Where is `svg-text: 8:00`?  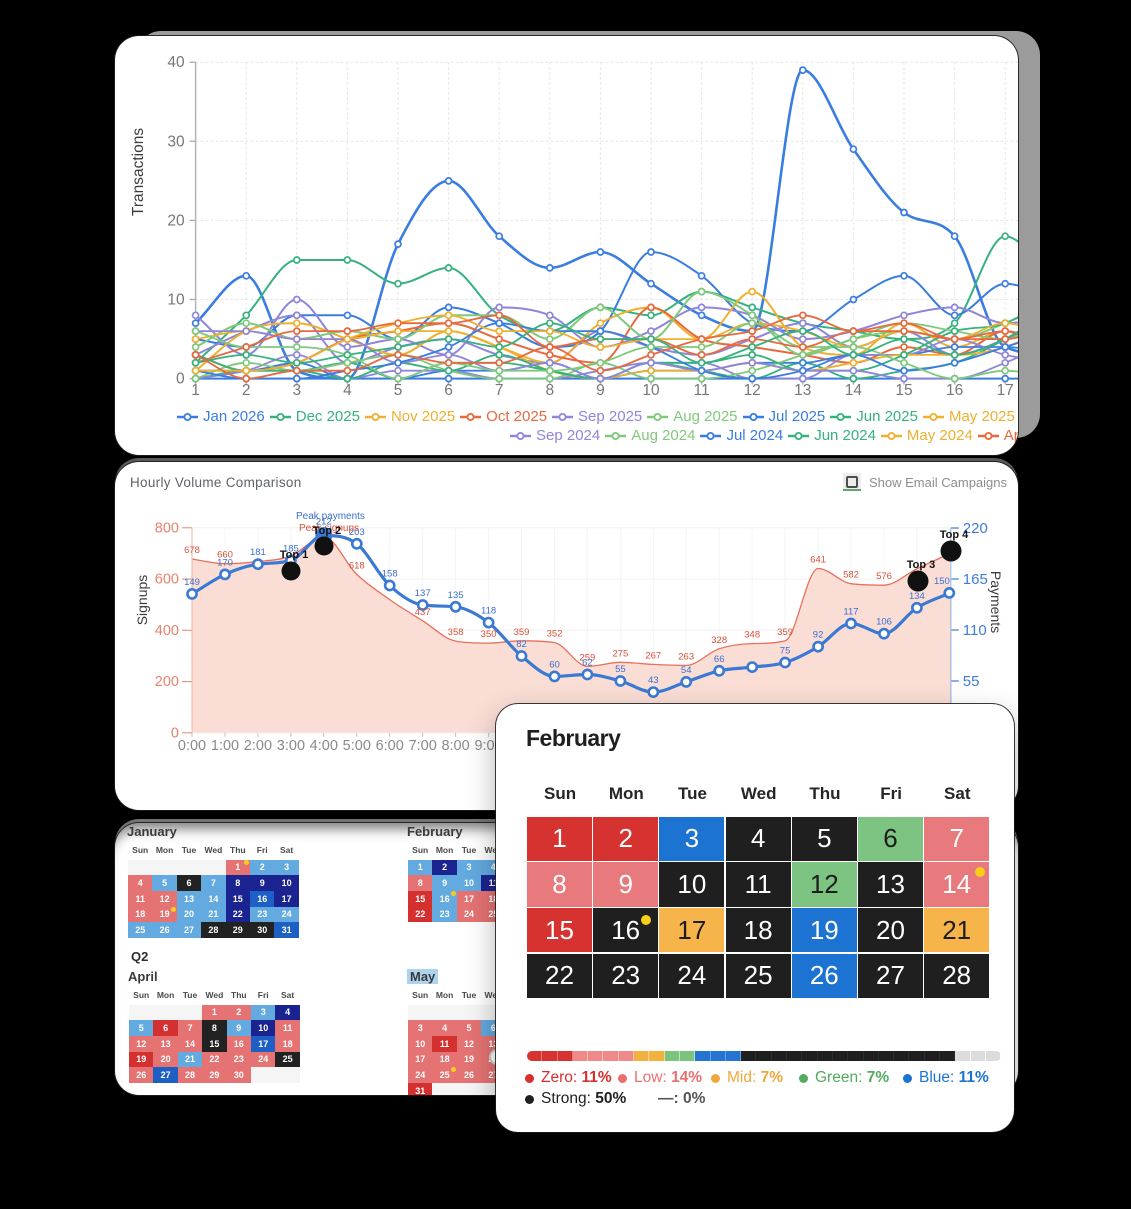 svg-text: 8:00 is located at coordinates (455, 746).